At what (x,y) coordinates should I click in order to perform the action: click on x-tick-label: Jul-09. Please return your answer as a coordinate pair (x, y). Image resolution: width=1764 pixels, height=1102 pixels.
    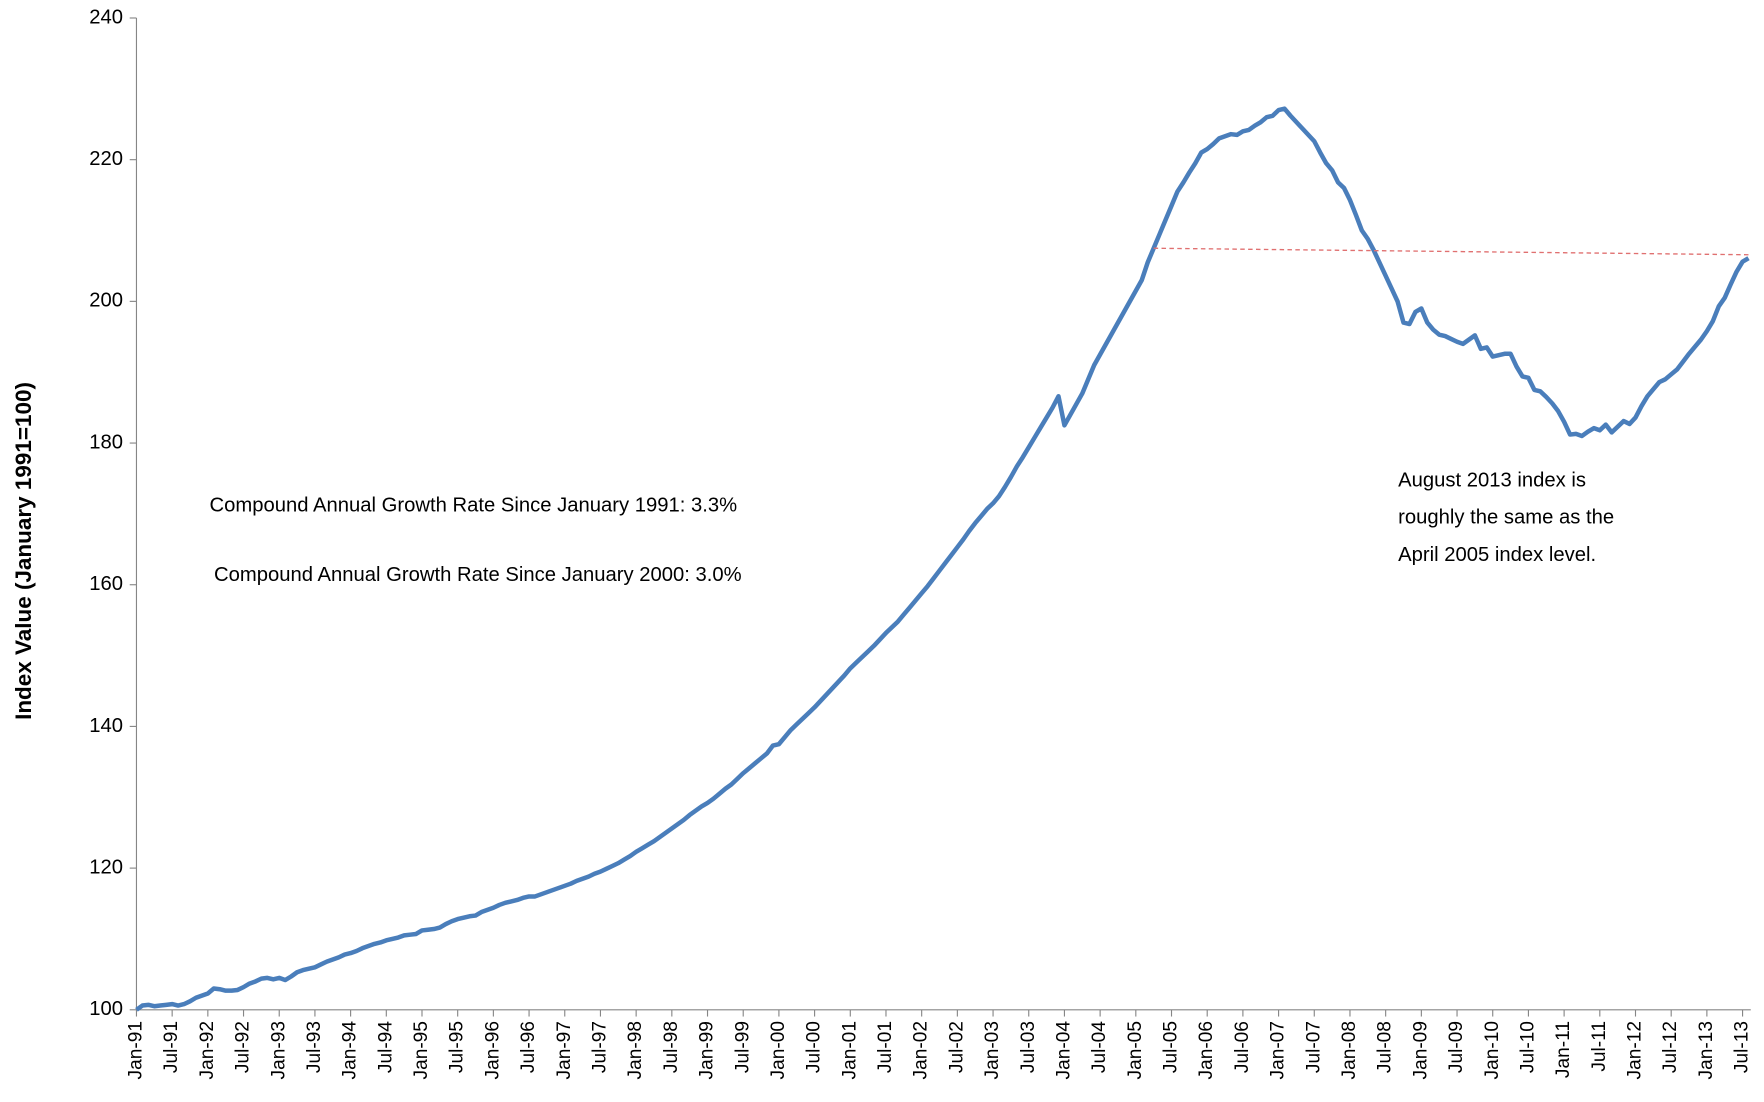
    Looking at the image, I should click on (1456, 1047).